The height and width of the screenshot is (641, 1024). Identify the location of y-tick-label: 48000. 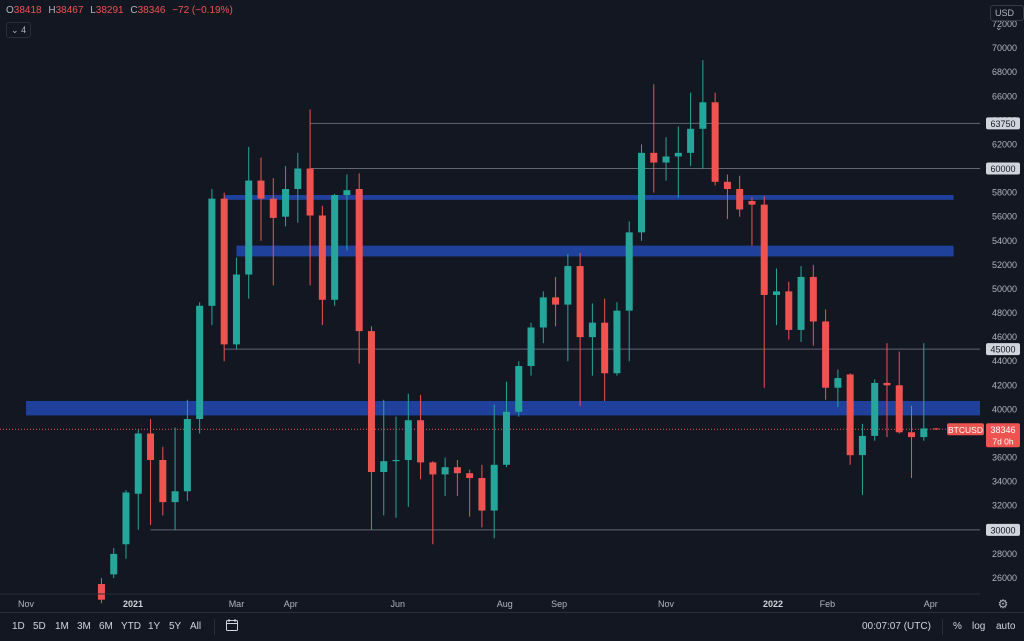
(1004, 313).